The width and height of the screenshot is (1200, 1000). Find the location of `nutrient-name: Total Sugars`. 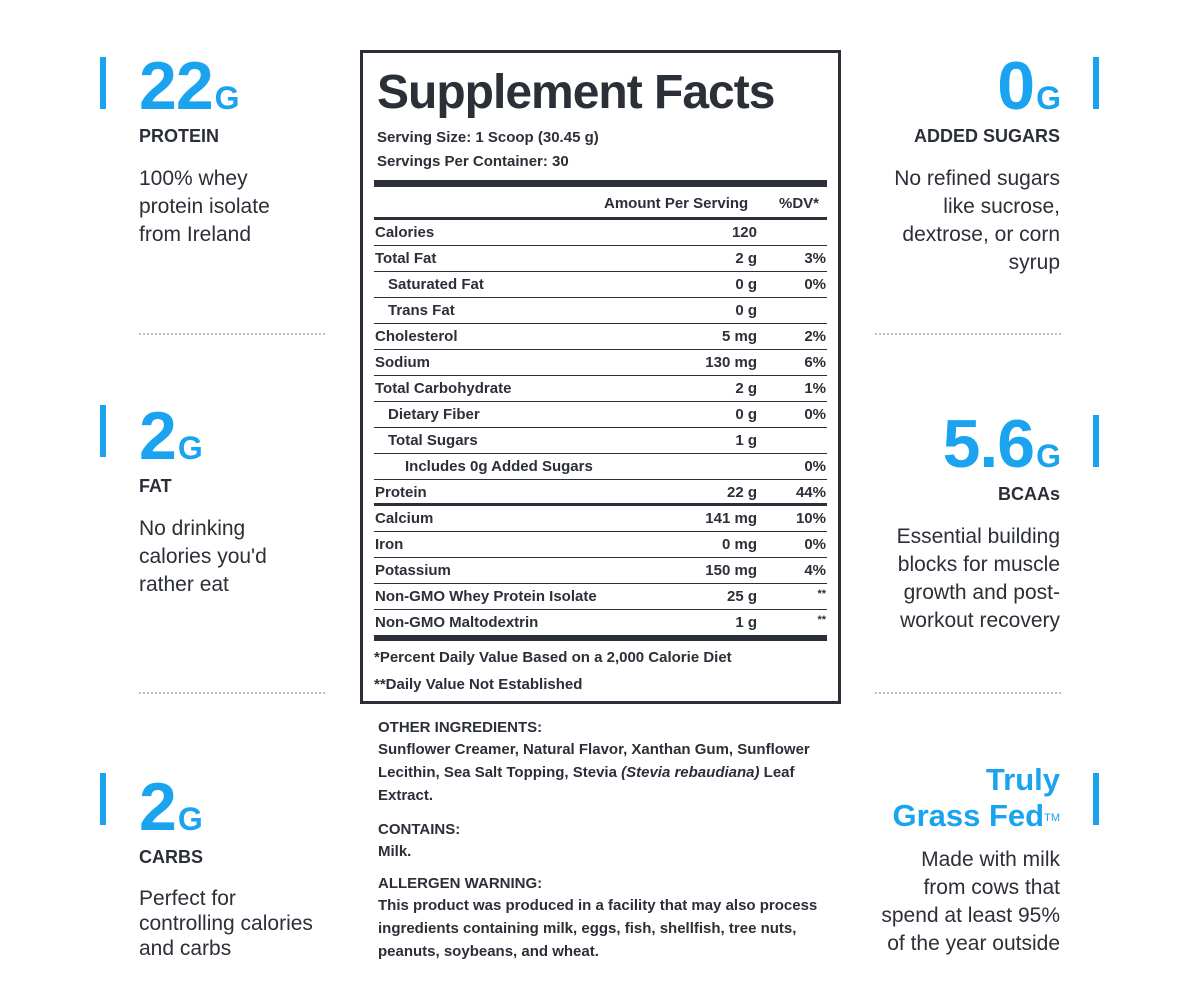

nutrient-name: Total Sugars is located at coordinates (433, 440).